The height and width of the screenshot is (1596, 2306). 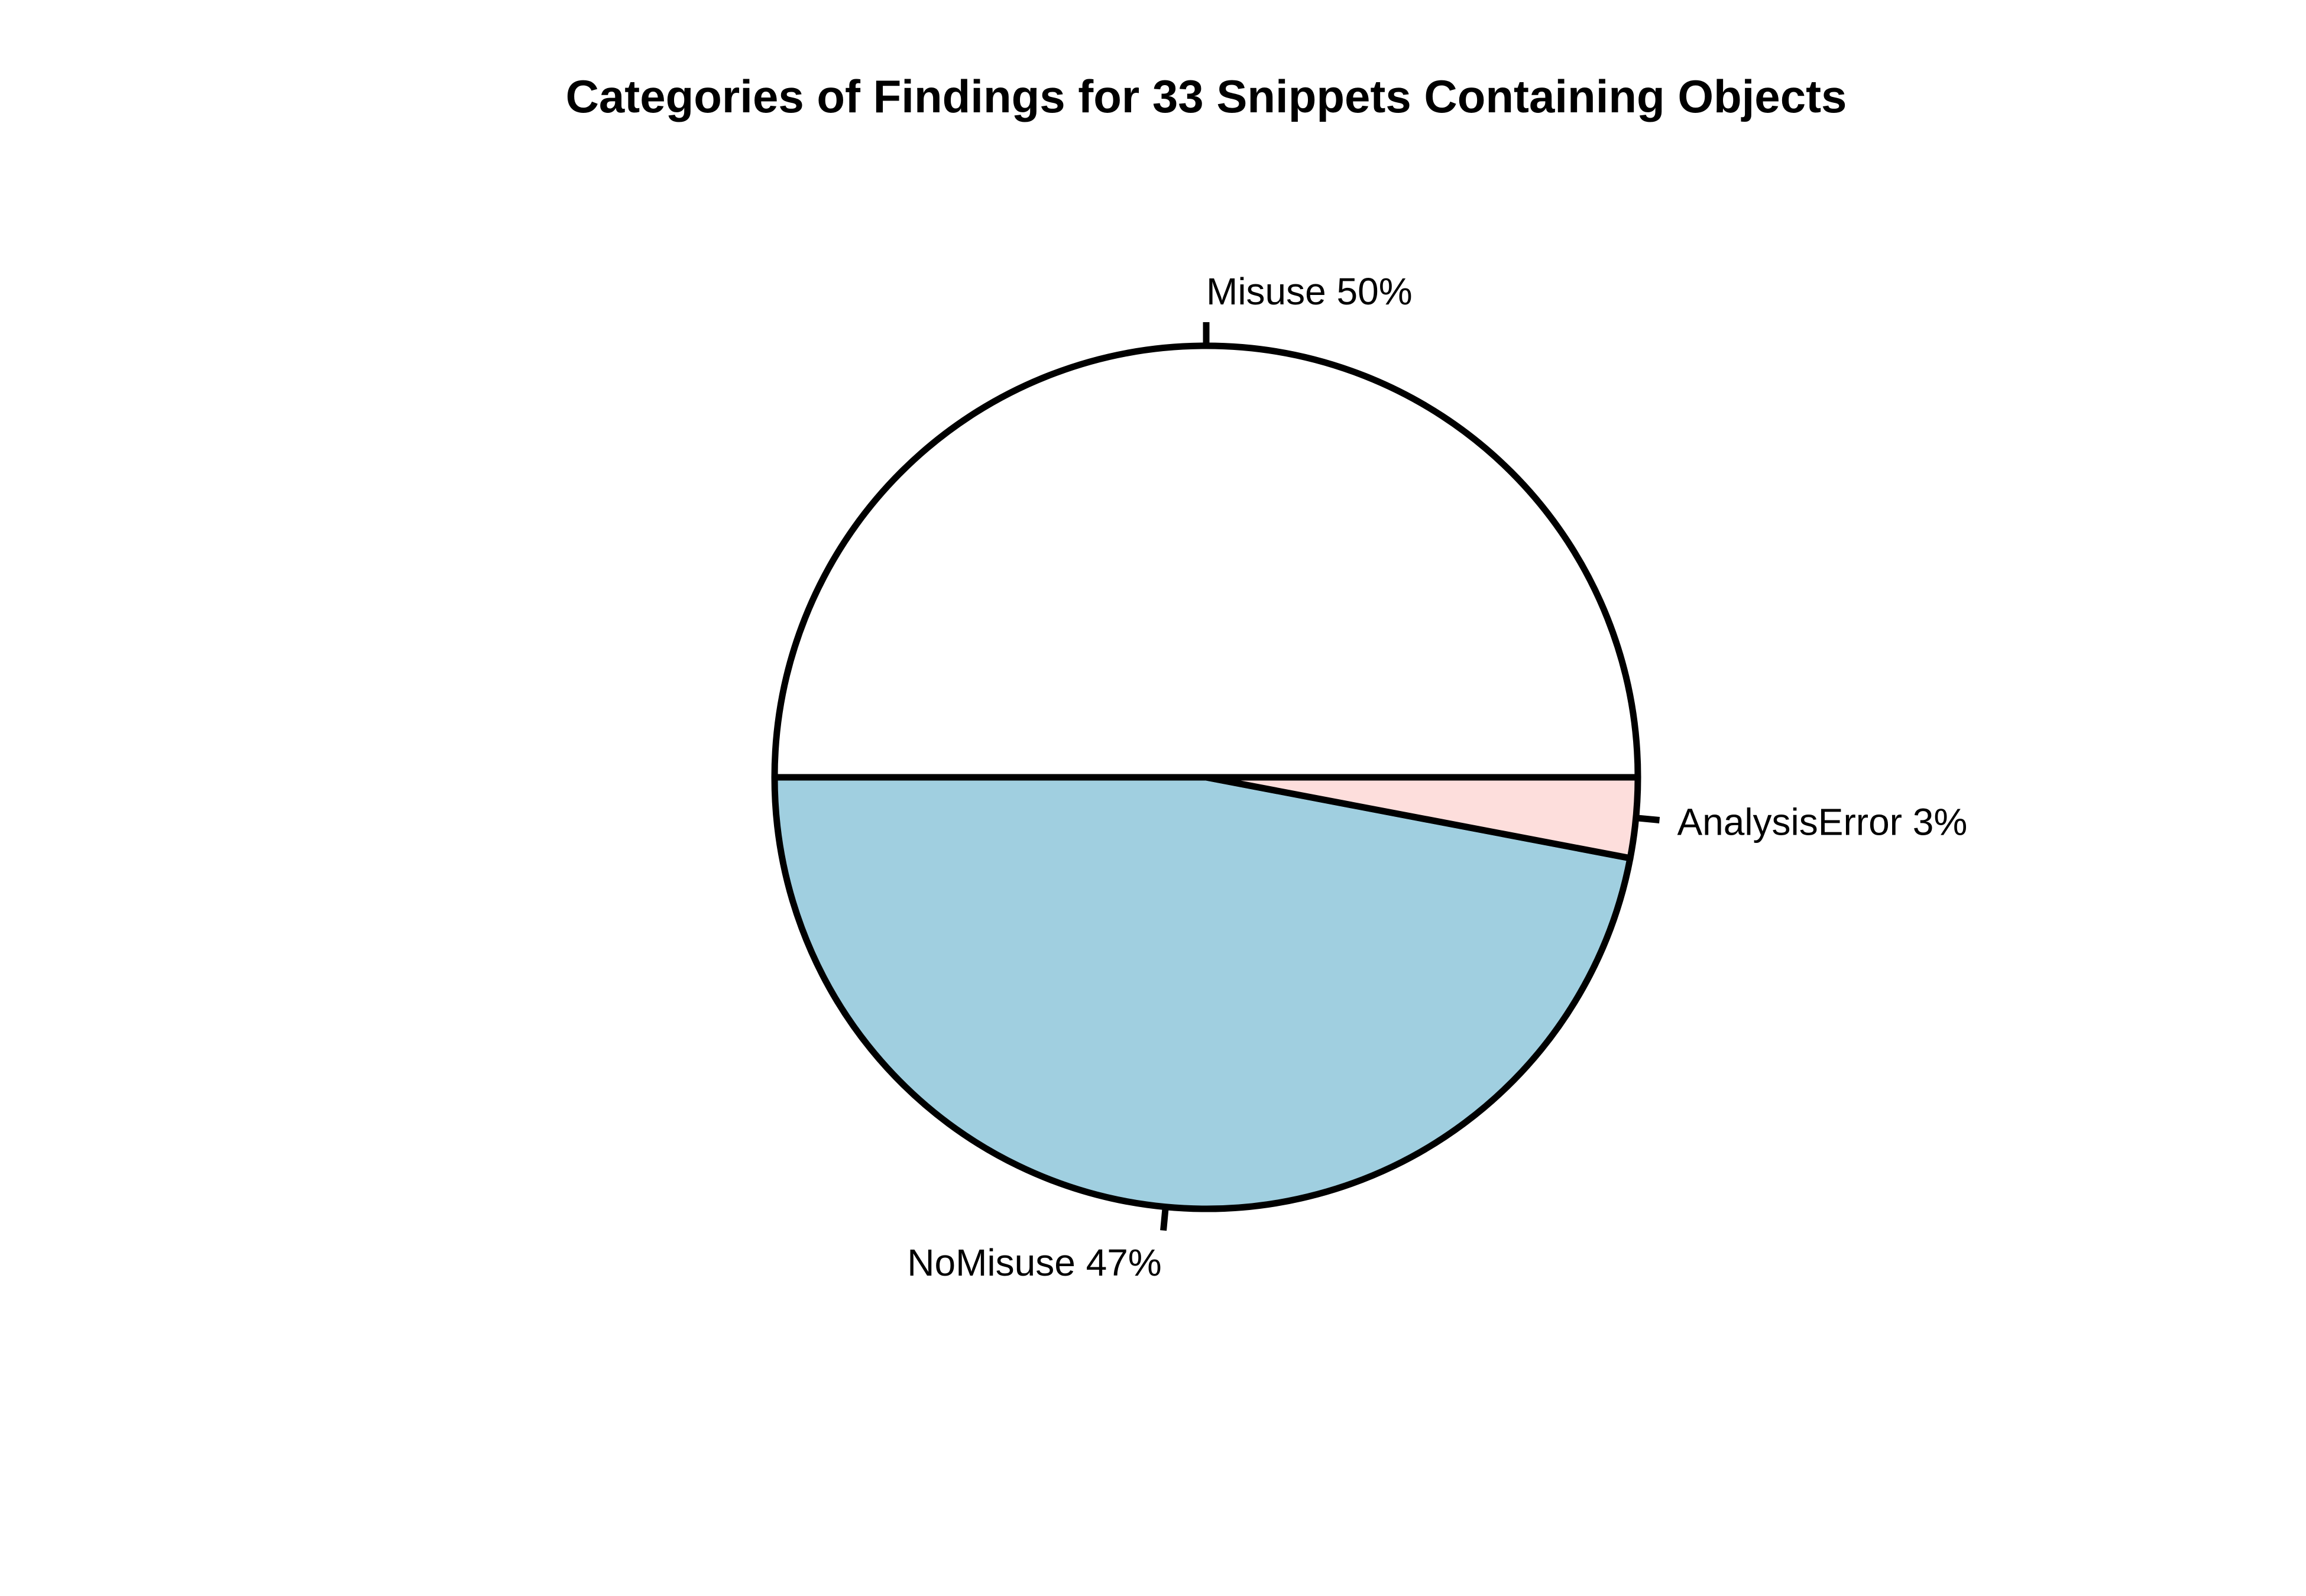 I want to click on tick-analysiserror, so click(x=1647, y=819).